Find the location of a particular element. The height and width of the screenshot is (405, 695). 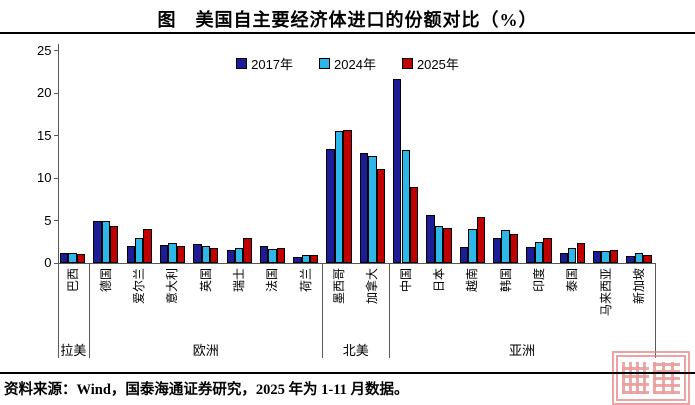

x-axis-label: 越南 is located at coordinates (472, 280).